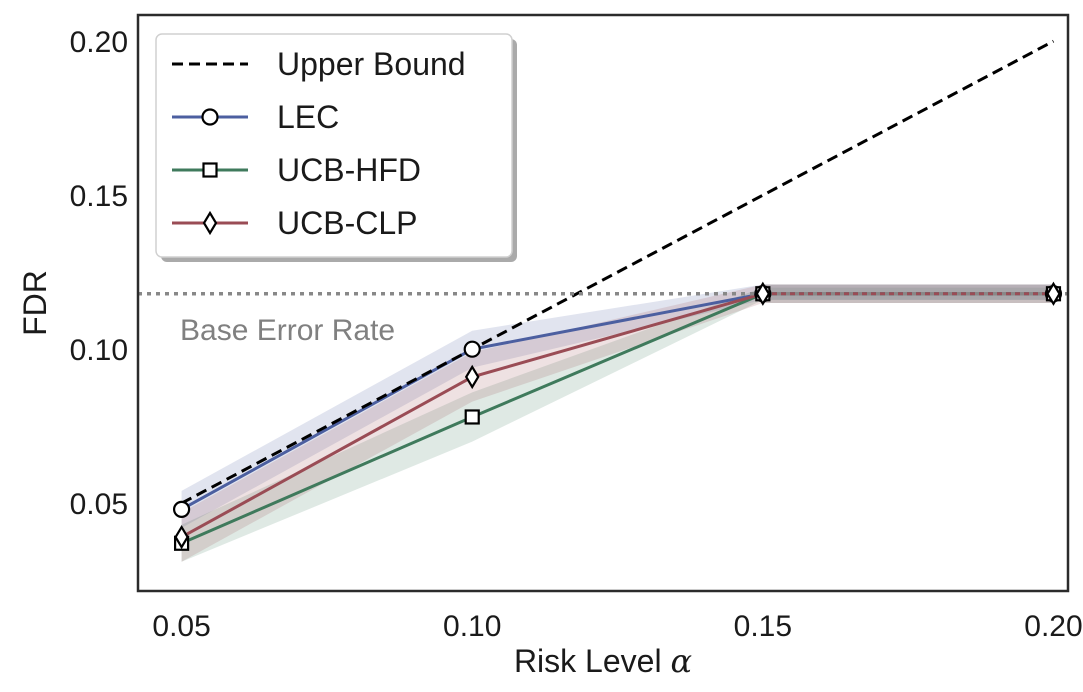 The width and height of the screenshot is (1083, 692). I want to click on x-tick-label: 0.05, so click(181, 626).